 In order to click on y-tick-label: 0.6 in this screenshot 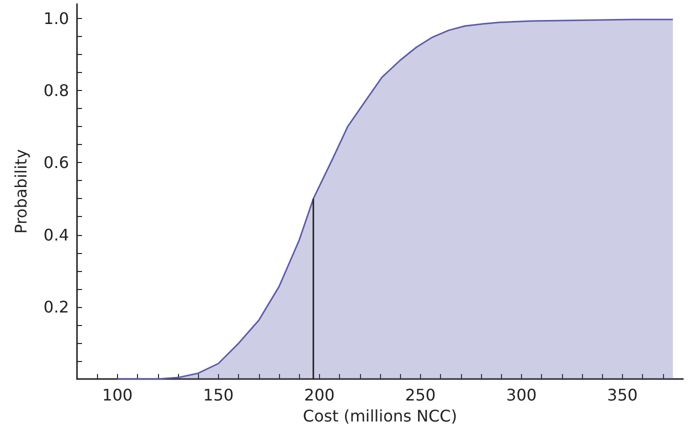, I will do `click(56, 162)`.